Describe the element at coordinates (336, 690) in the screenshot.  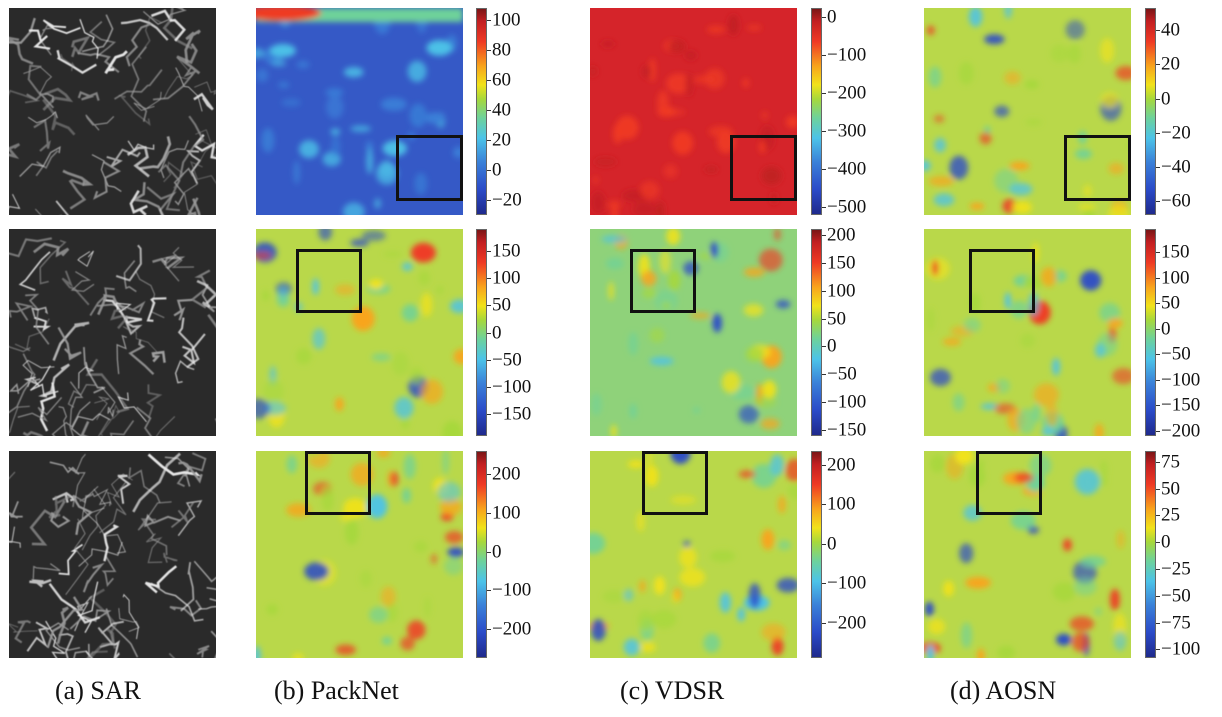
I see `caption-packnet: (b) PackNet` at that location.